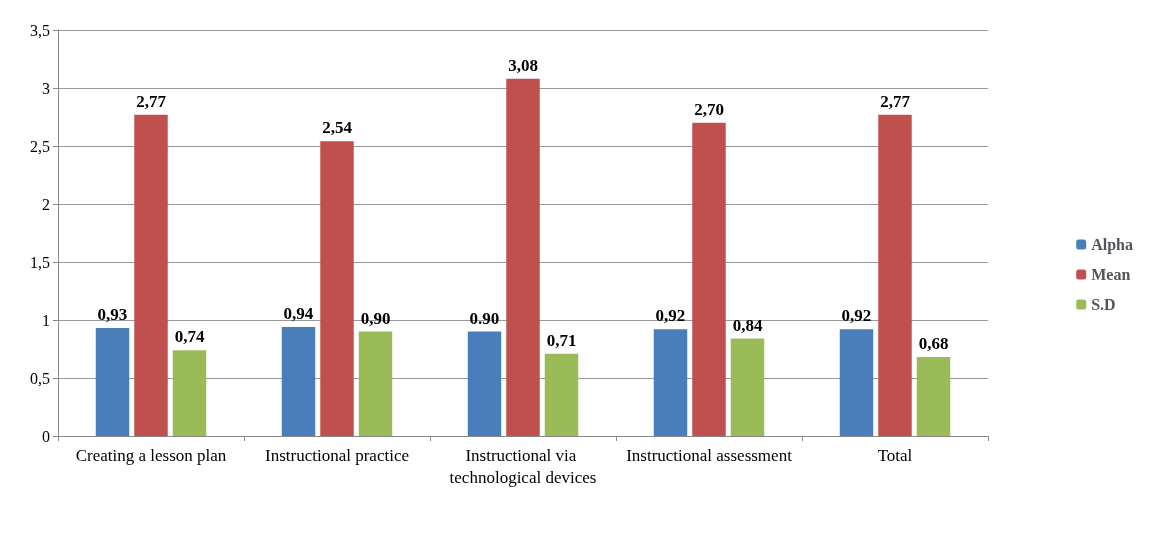  What do you see at coordinates (709, 109) in the screenshot?
I see `data-label: 2,70` at bounding box center [709, 109].